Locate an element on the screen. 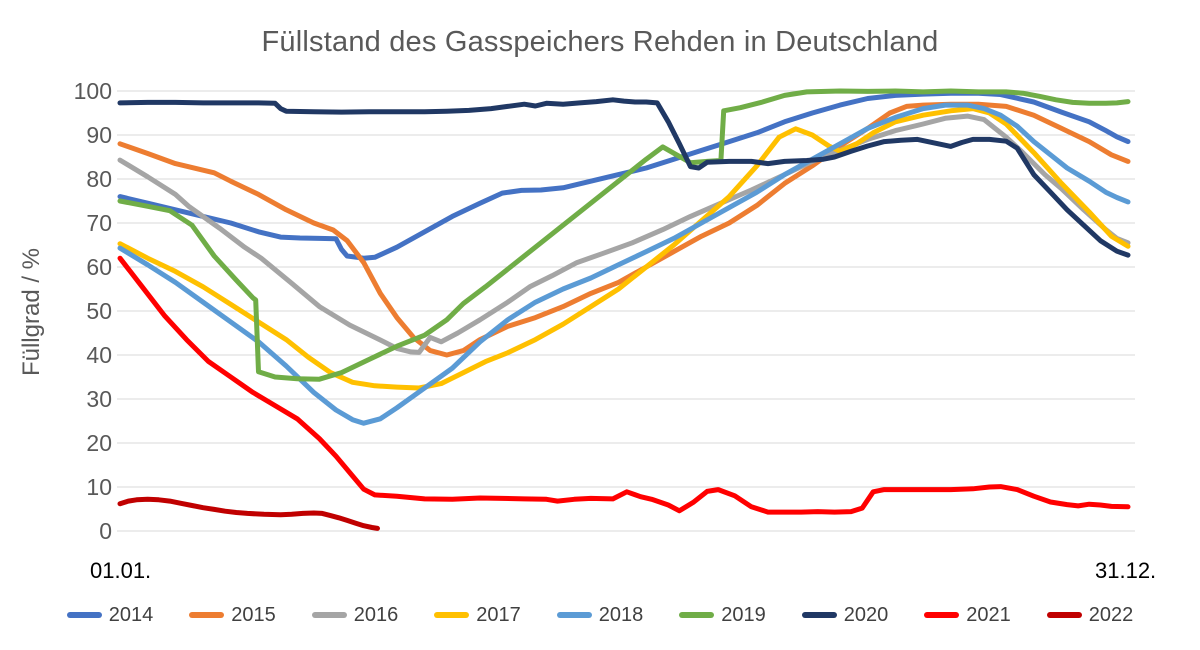 Image resolution: width=1200 pixels, height=650 pixels. series-line-2022 is located at coordinates (248, 513).